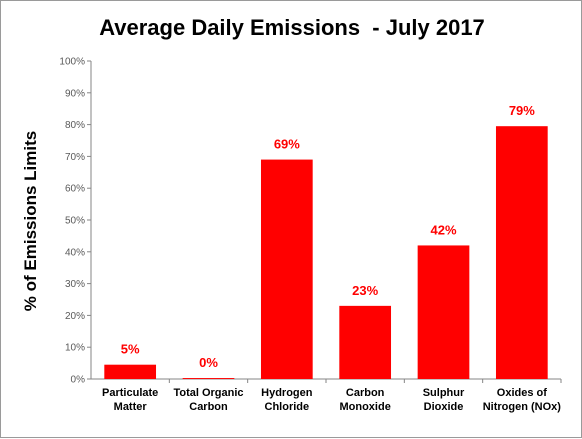 The width and height of the screenshot is (582, 439). What do you see at coordinates (522, 407) in the screenshot?
I see `x-tick-label: Nitrogen (NOx)` at bounding box center [522, 407].